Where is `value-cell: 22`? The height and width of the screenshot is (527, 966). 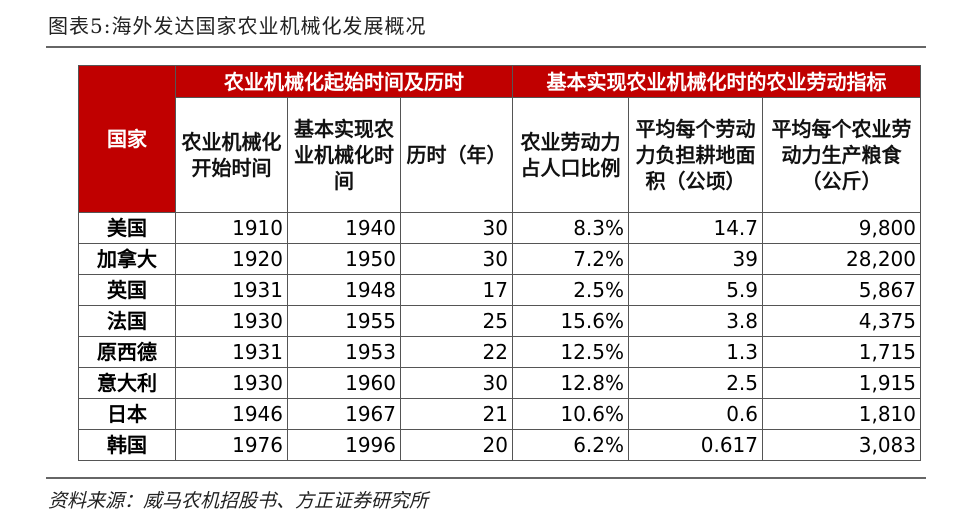 value-cell: 22 is located at coordinates (456, 352).